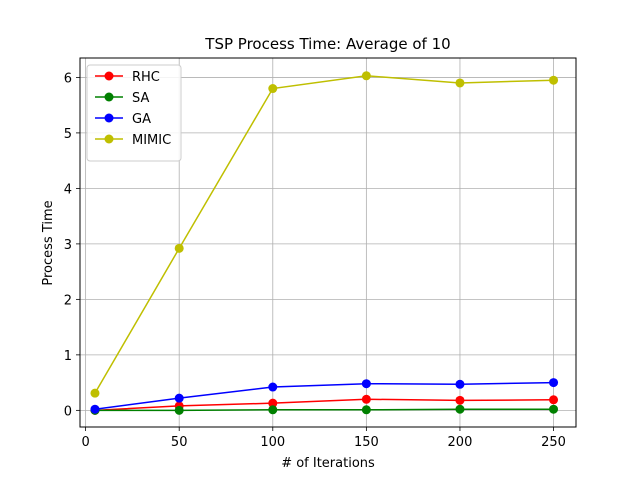  I want to click on x-tick-label: 150, so click(366, 442).